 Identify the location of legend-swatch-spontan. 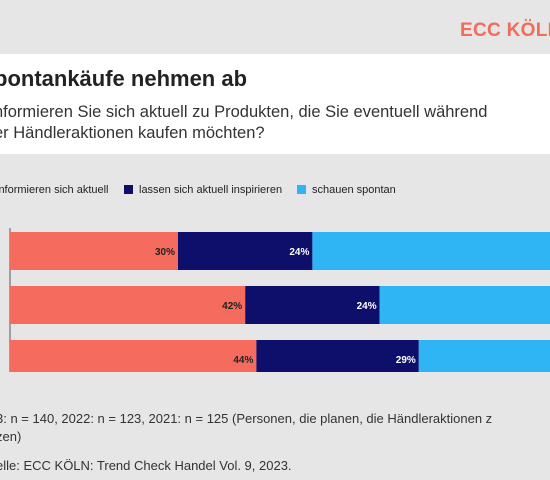
(301, 189).